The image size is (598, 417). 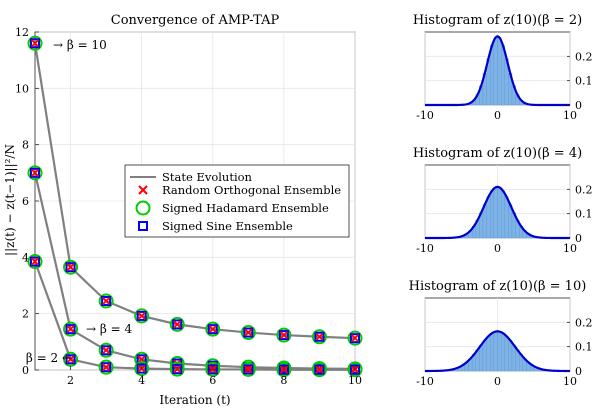 What do you see at coordinates (143, 226) in the screenshot?
I see `legend-square-marker` at bounding box center [143, 226].